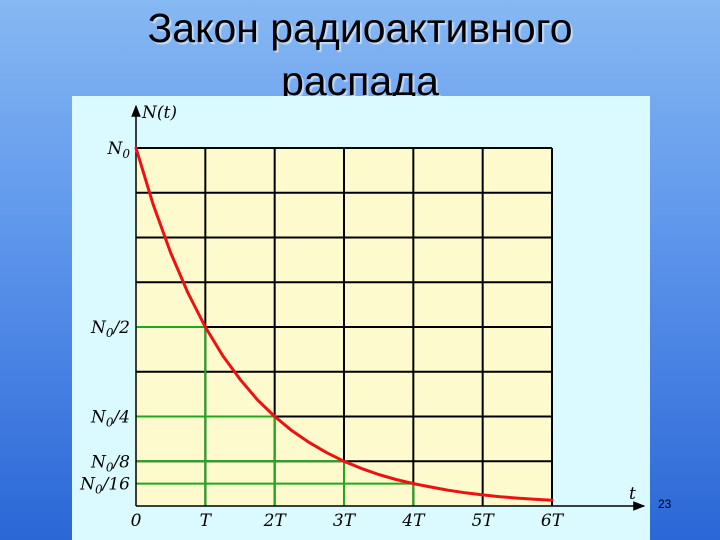 The height and width of the screenshot is (540, 720). Describe the element at coordinates (118, 150) in the screenshot. I see `y-tick-label: N0` at that location.